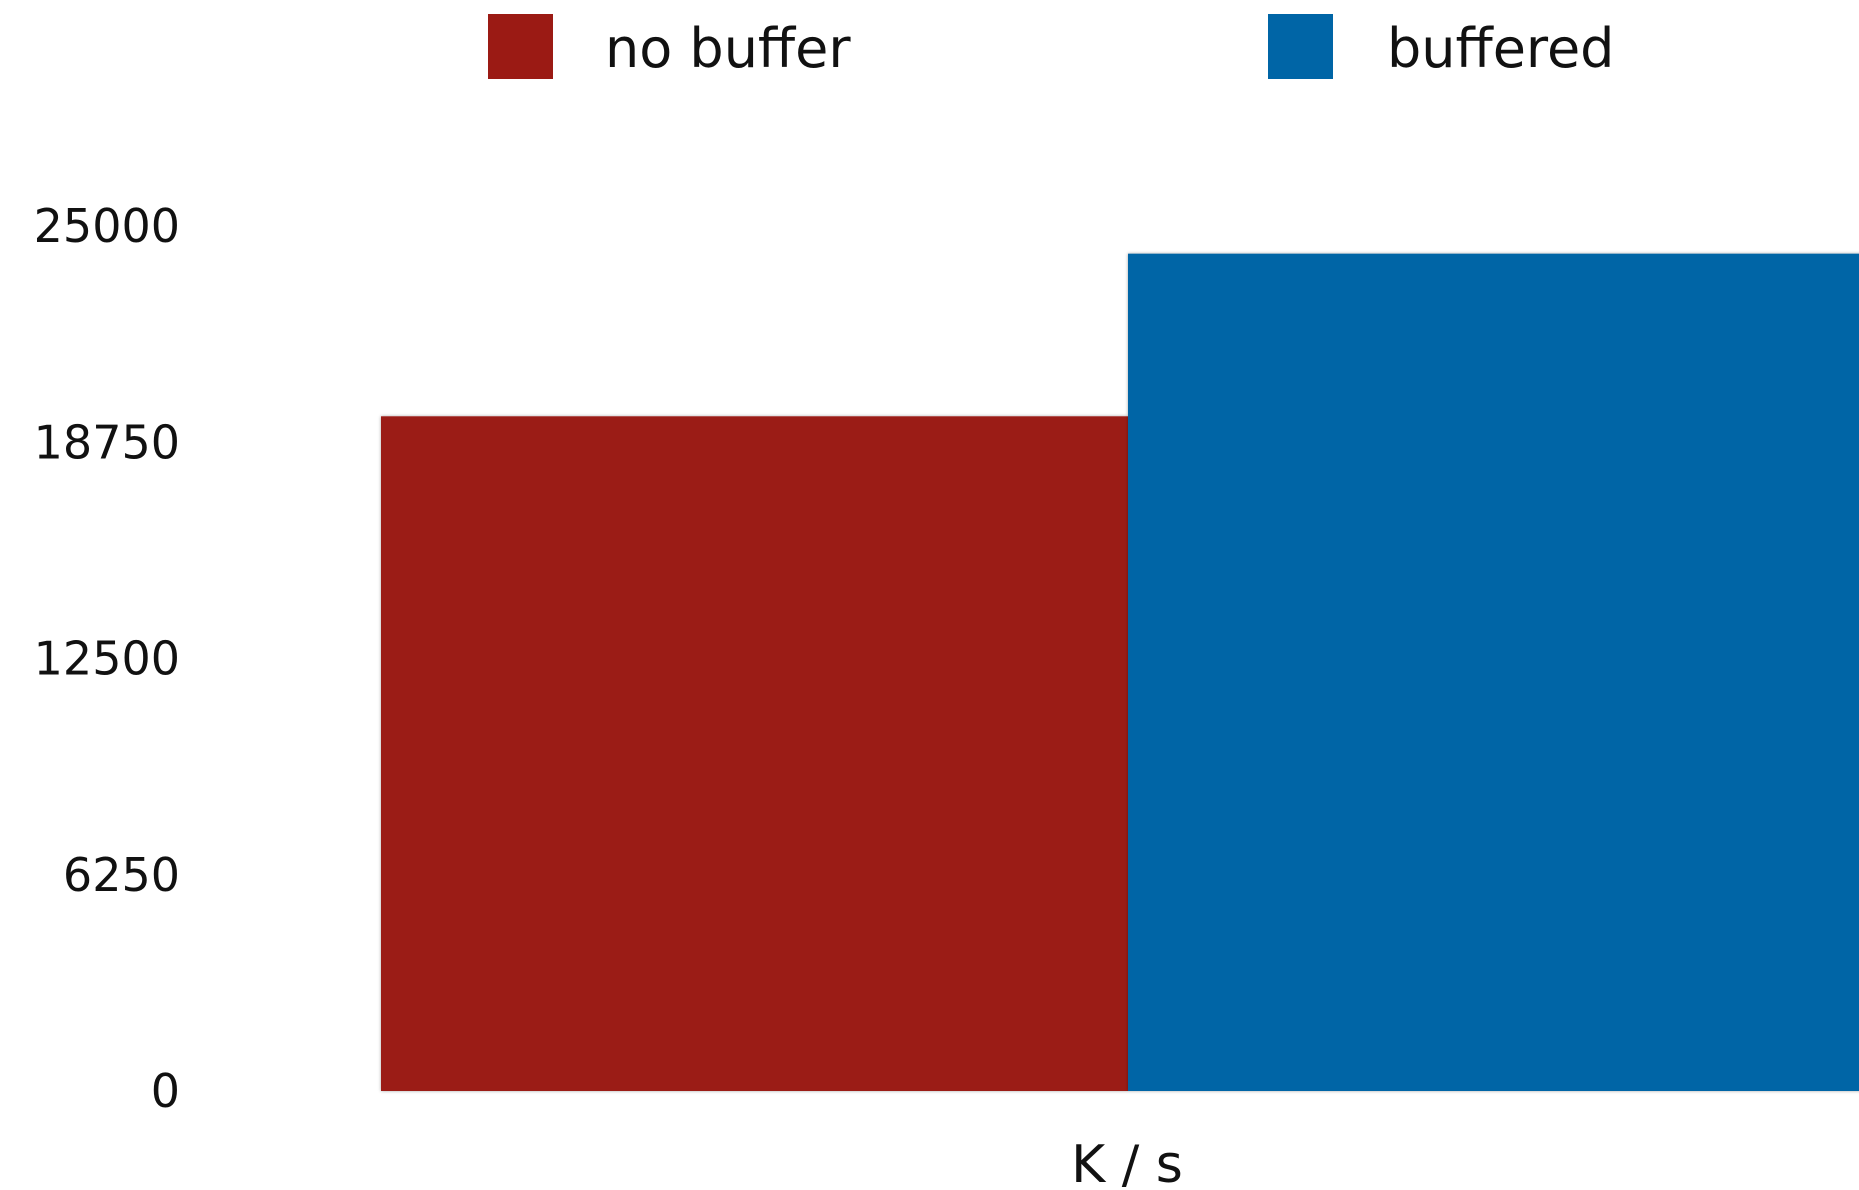  What do you see at coordinates (728, 48) in the screenshot?
I see `legend-label-no-buffer: no buffer` at bounding box center [728, 48].